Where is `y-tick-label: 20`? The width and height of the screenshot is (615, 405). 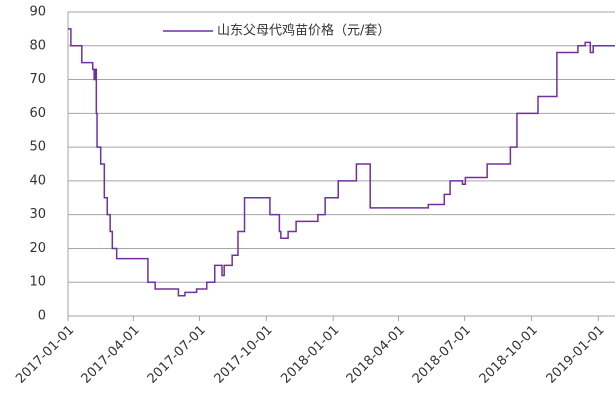
y-tick-label: 20 is located at coordinates (37, 248).